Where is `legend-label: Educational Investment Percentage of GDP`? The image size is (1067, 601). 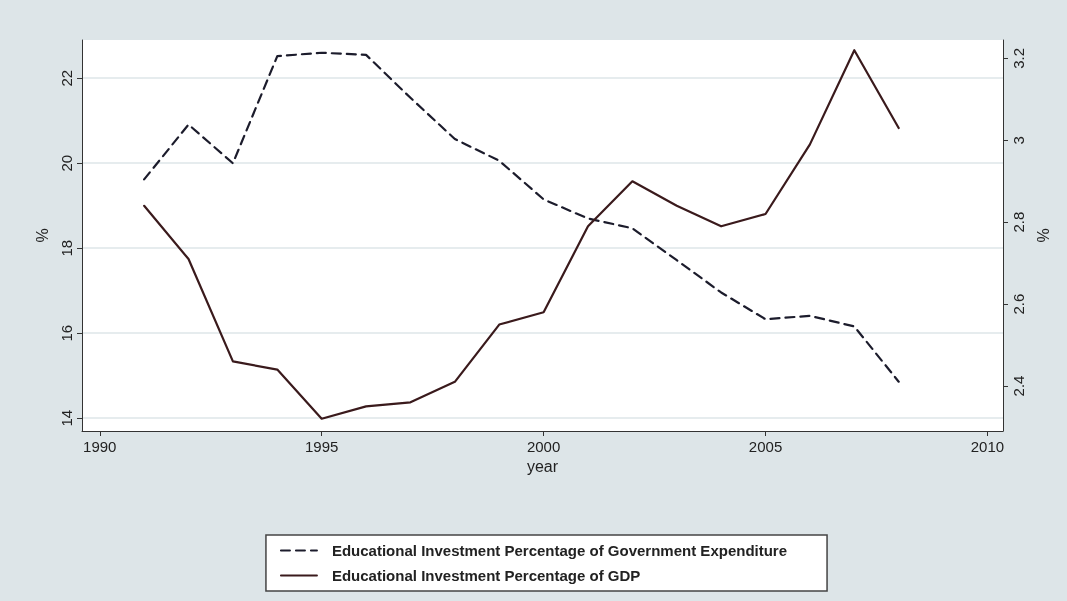 legend-label: Educational Investment Percentage of GDP is located at coordinates (486, 575).